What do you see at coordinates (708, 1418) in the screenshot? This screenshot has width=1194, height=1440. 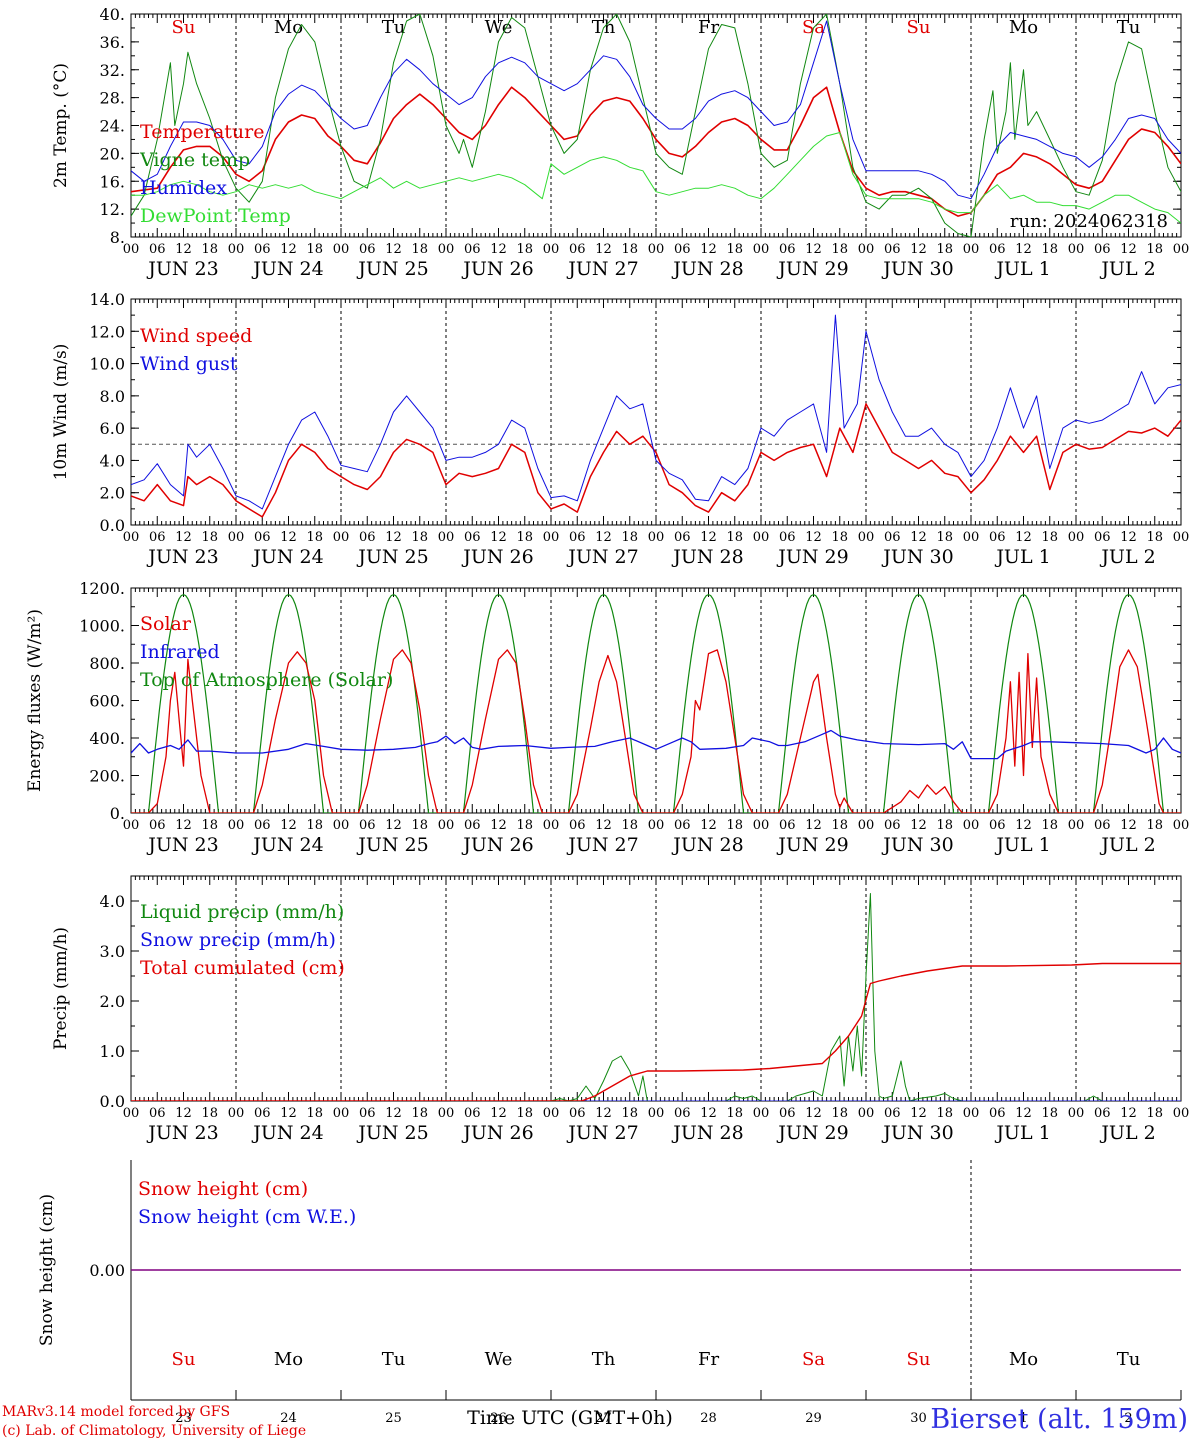 I see `day-number-label: 28` at bounding box center [708, 1418].